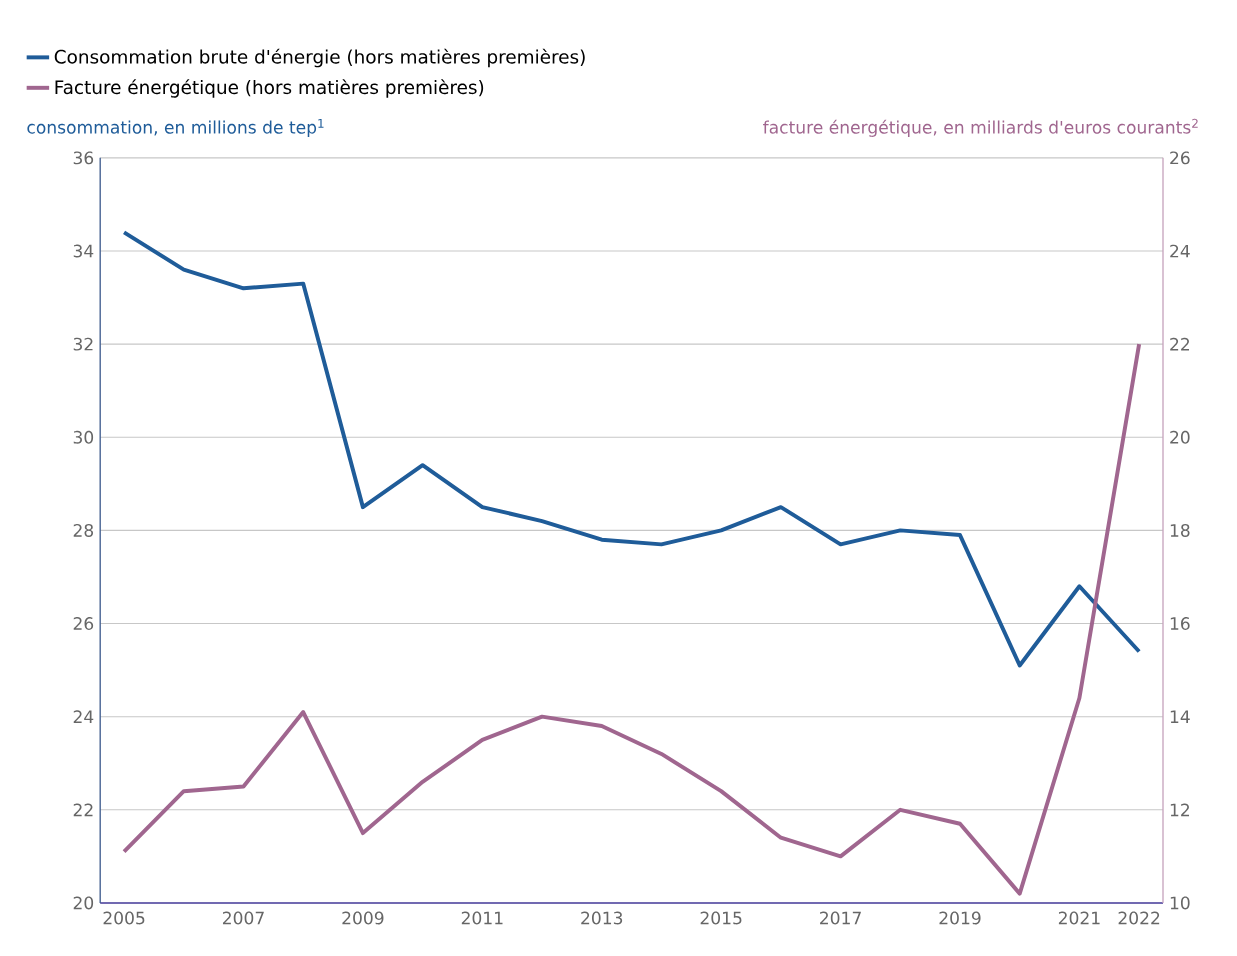 The height and width of the screenshot is (956, 1237). Describe the element at coordinates (83, 623) in the screenshot. I see `y-tick-label: 26` at that location.